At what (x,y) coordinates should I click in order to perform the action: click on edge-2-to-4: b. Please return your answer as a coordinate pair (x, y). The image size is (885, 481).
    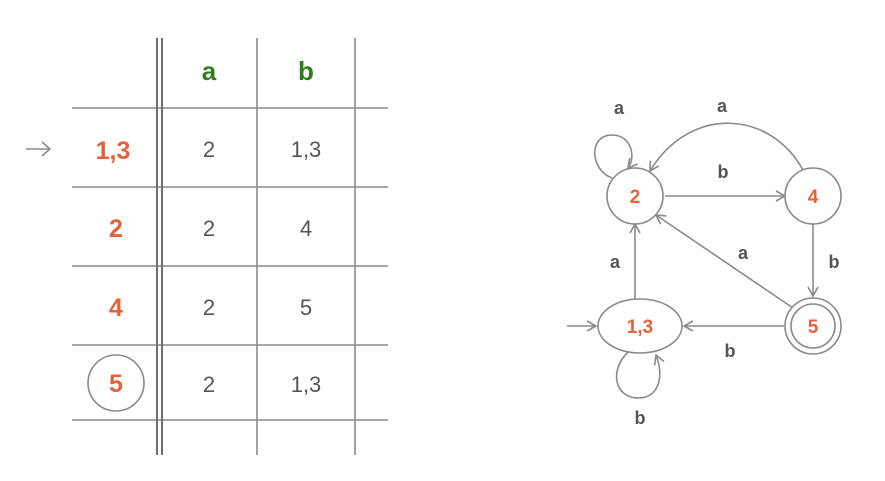
    Looking at the image, I should click on (726, 182).